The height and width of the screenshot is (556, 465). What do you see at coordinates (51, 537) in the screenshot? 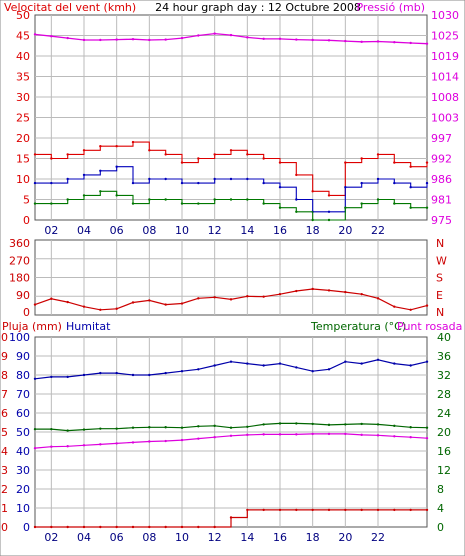
I see `x-tick-label: 02` at bounding box center [51, 537].